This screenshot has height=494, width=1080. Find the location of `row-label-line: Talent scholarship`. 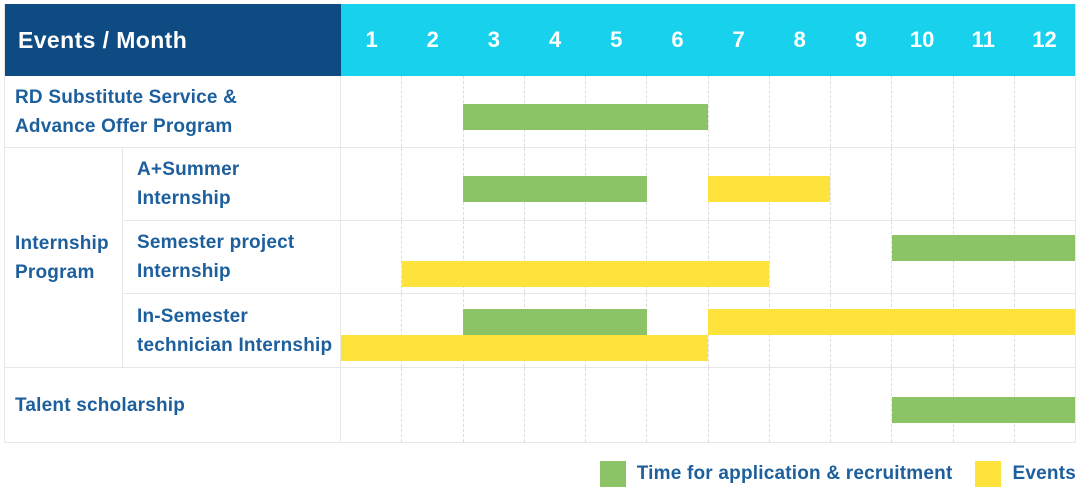

row-label-line: Talent scholarship is located at coordinates (100, 405).